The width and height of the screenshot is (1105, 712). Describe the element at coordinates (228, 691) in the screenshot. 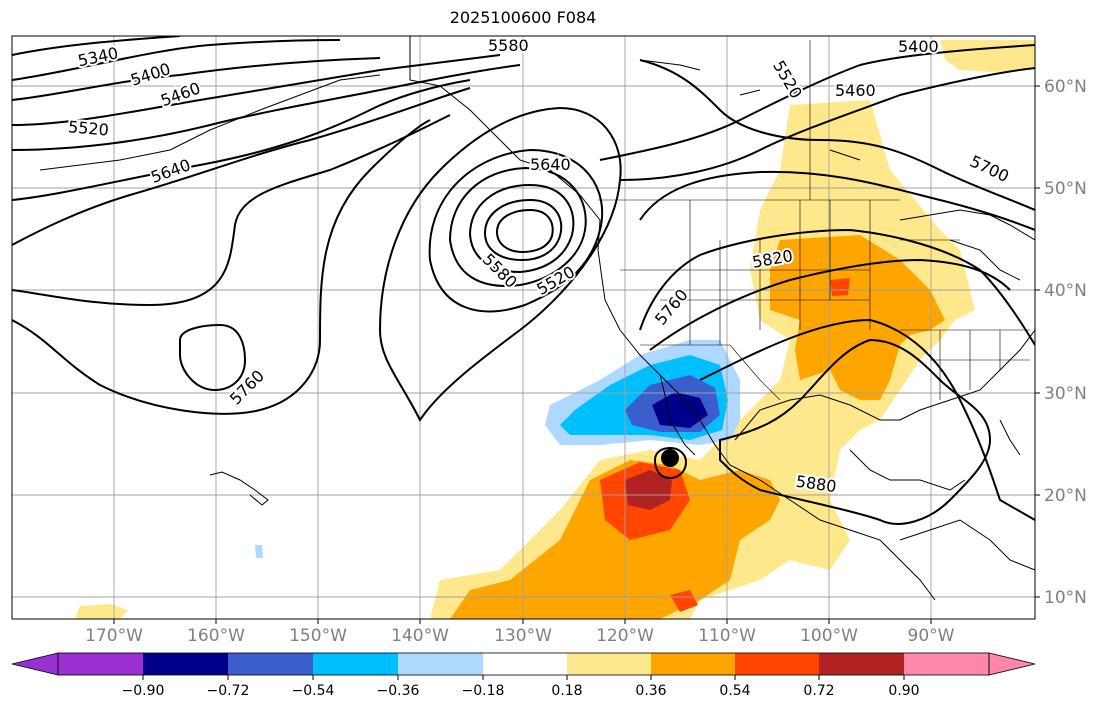

I see `colorbar-tick-label: −0.72` at that location.